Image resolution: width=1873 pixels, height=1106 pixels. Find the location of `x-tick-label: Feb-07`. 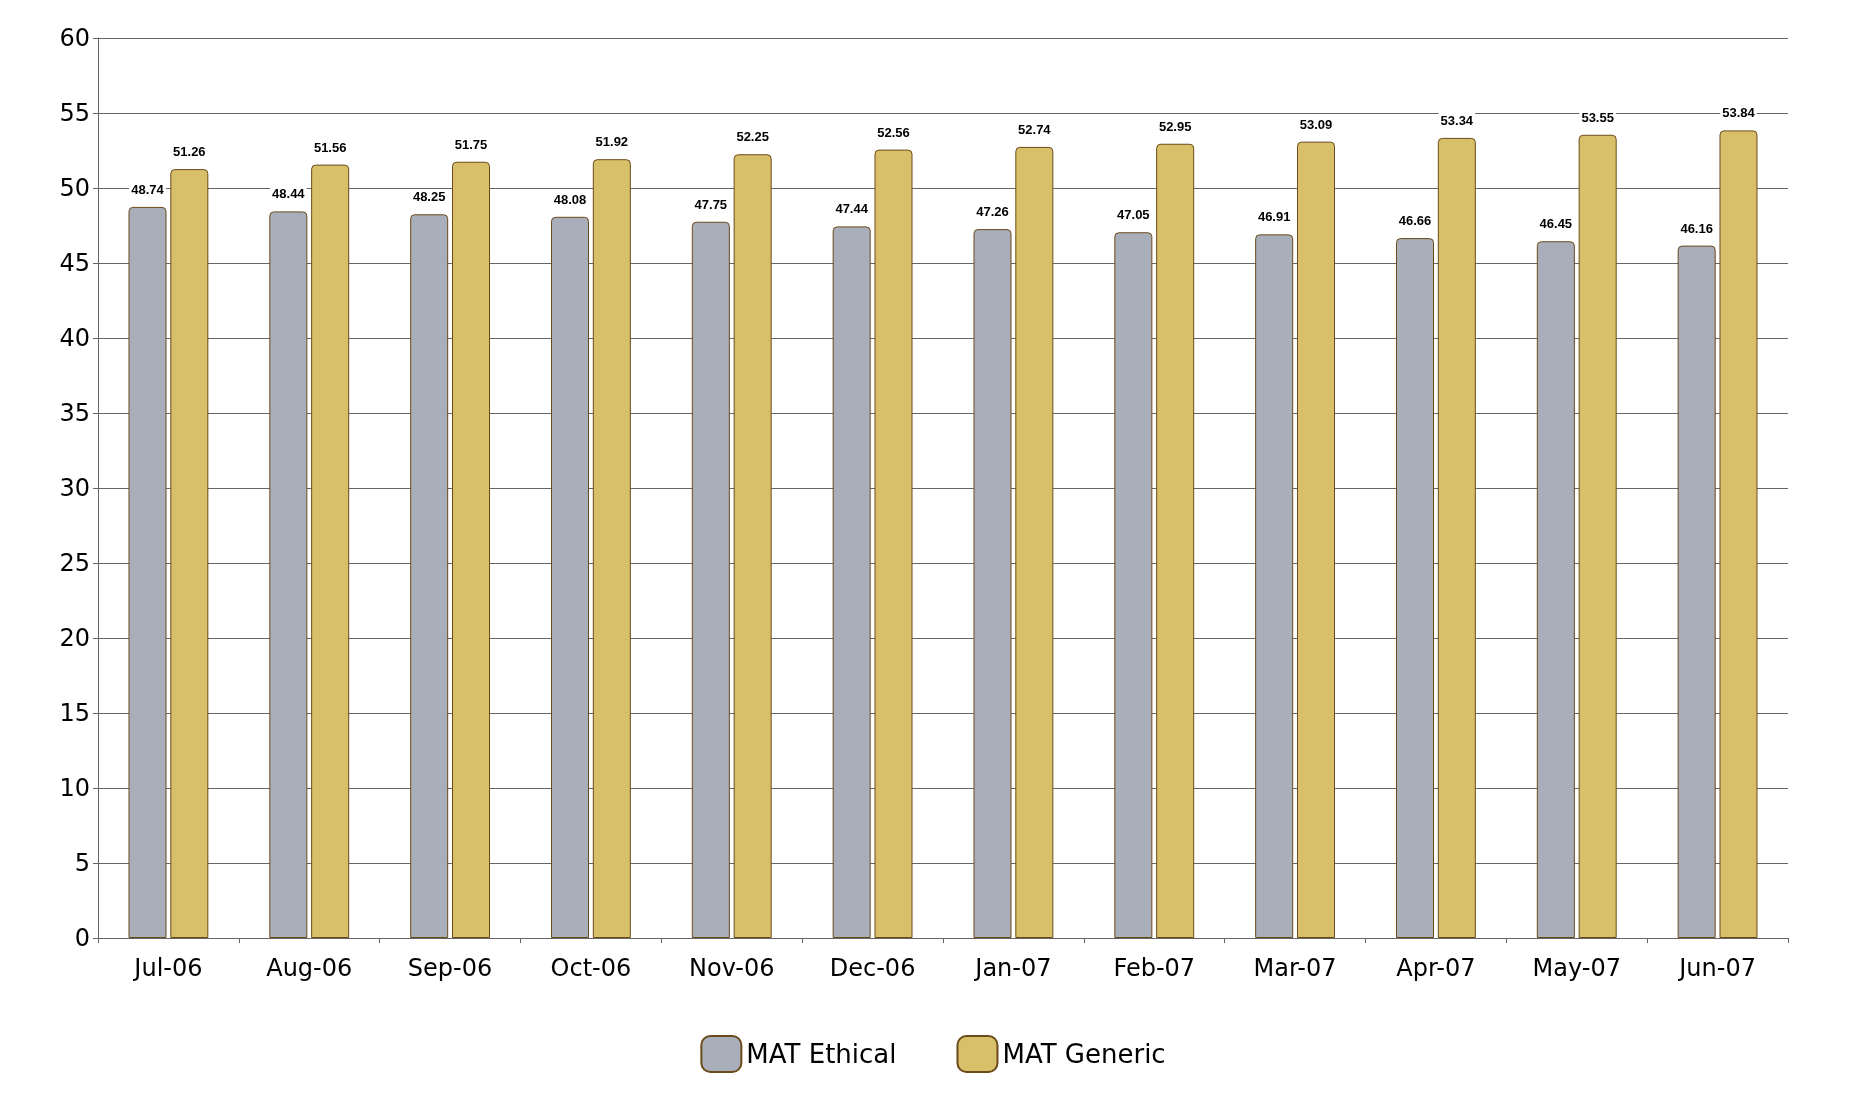

x-tick-label: Feb-07 is located at coordinates (1154, 968).